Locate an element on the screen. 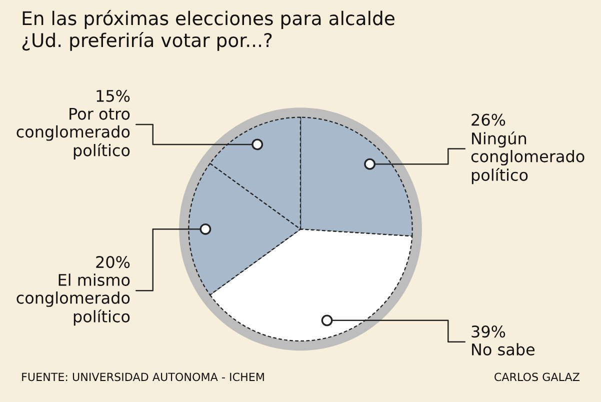  text: CARLOS GALAZ is located at coordinates (537, 377).